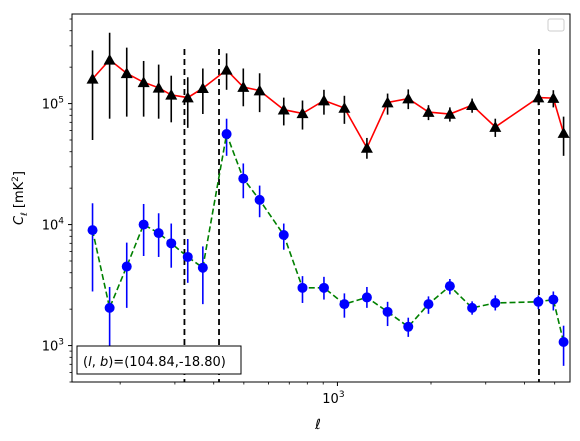 The width and height of the screenshot is (580, 441). What do you see at coordinates (53, 104) in the screenshot?
I see `y-tick-label-2: 10⁵` at bounding box center [53, 104].